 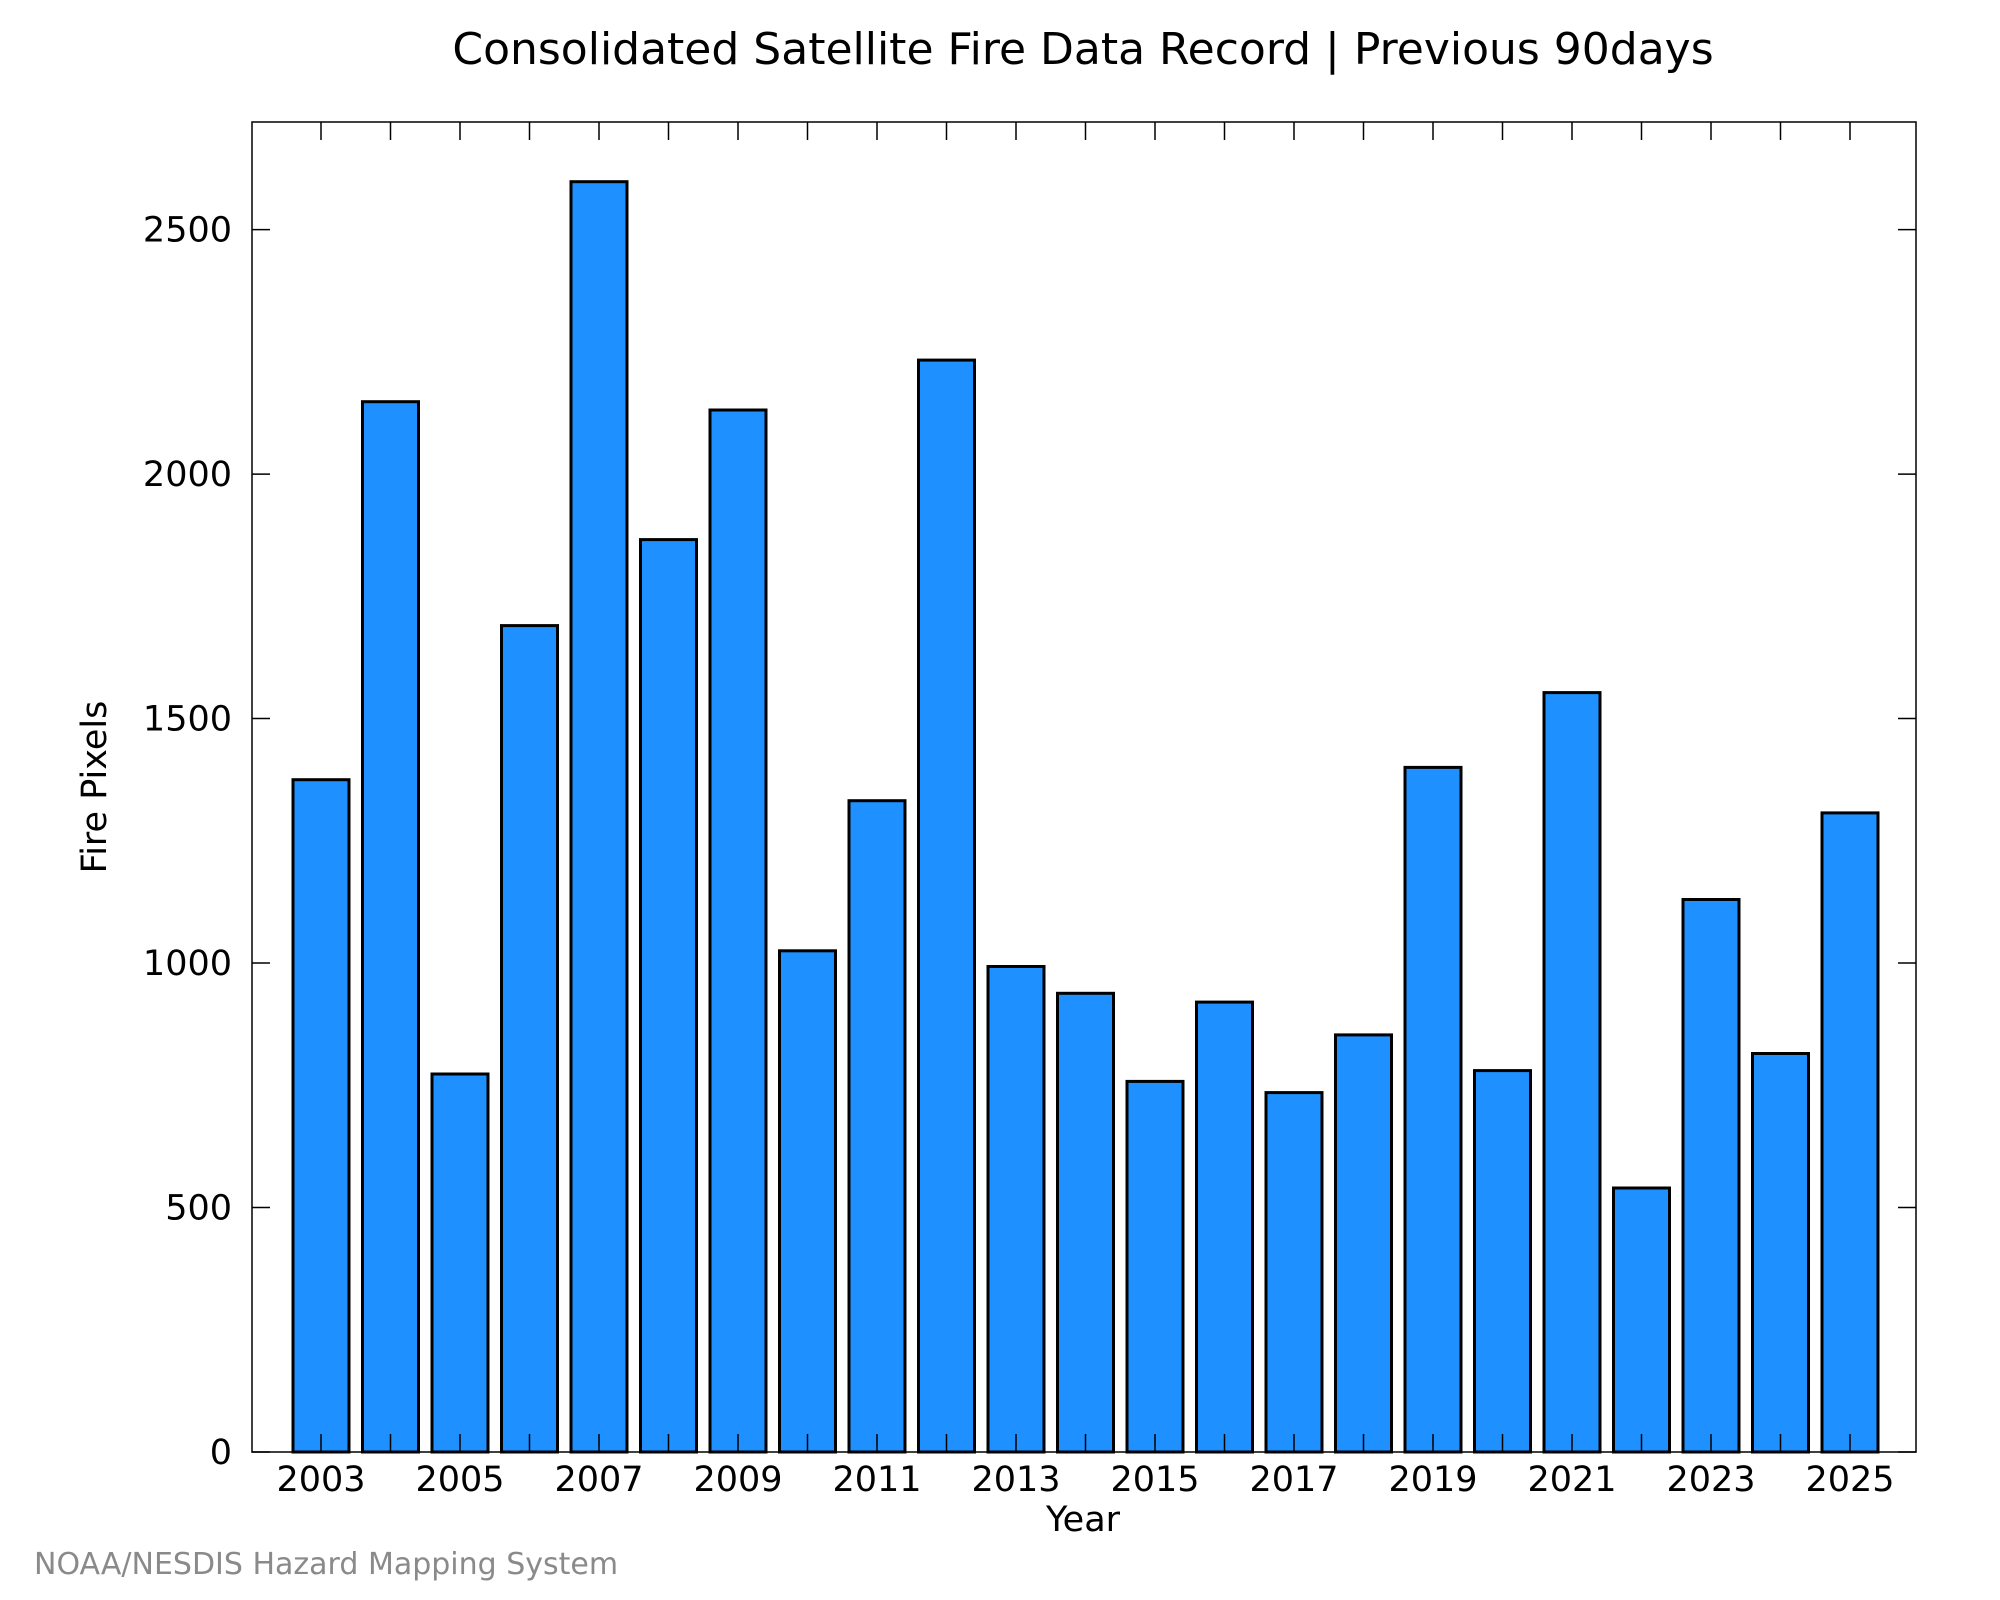 I want to click on x-tick-label: 2011, so click(x=876, y=1480).